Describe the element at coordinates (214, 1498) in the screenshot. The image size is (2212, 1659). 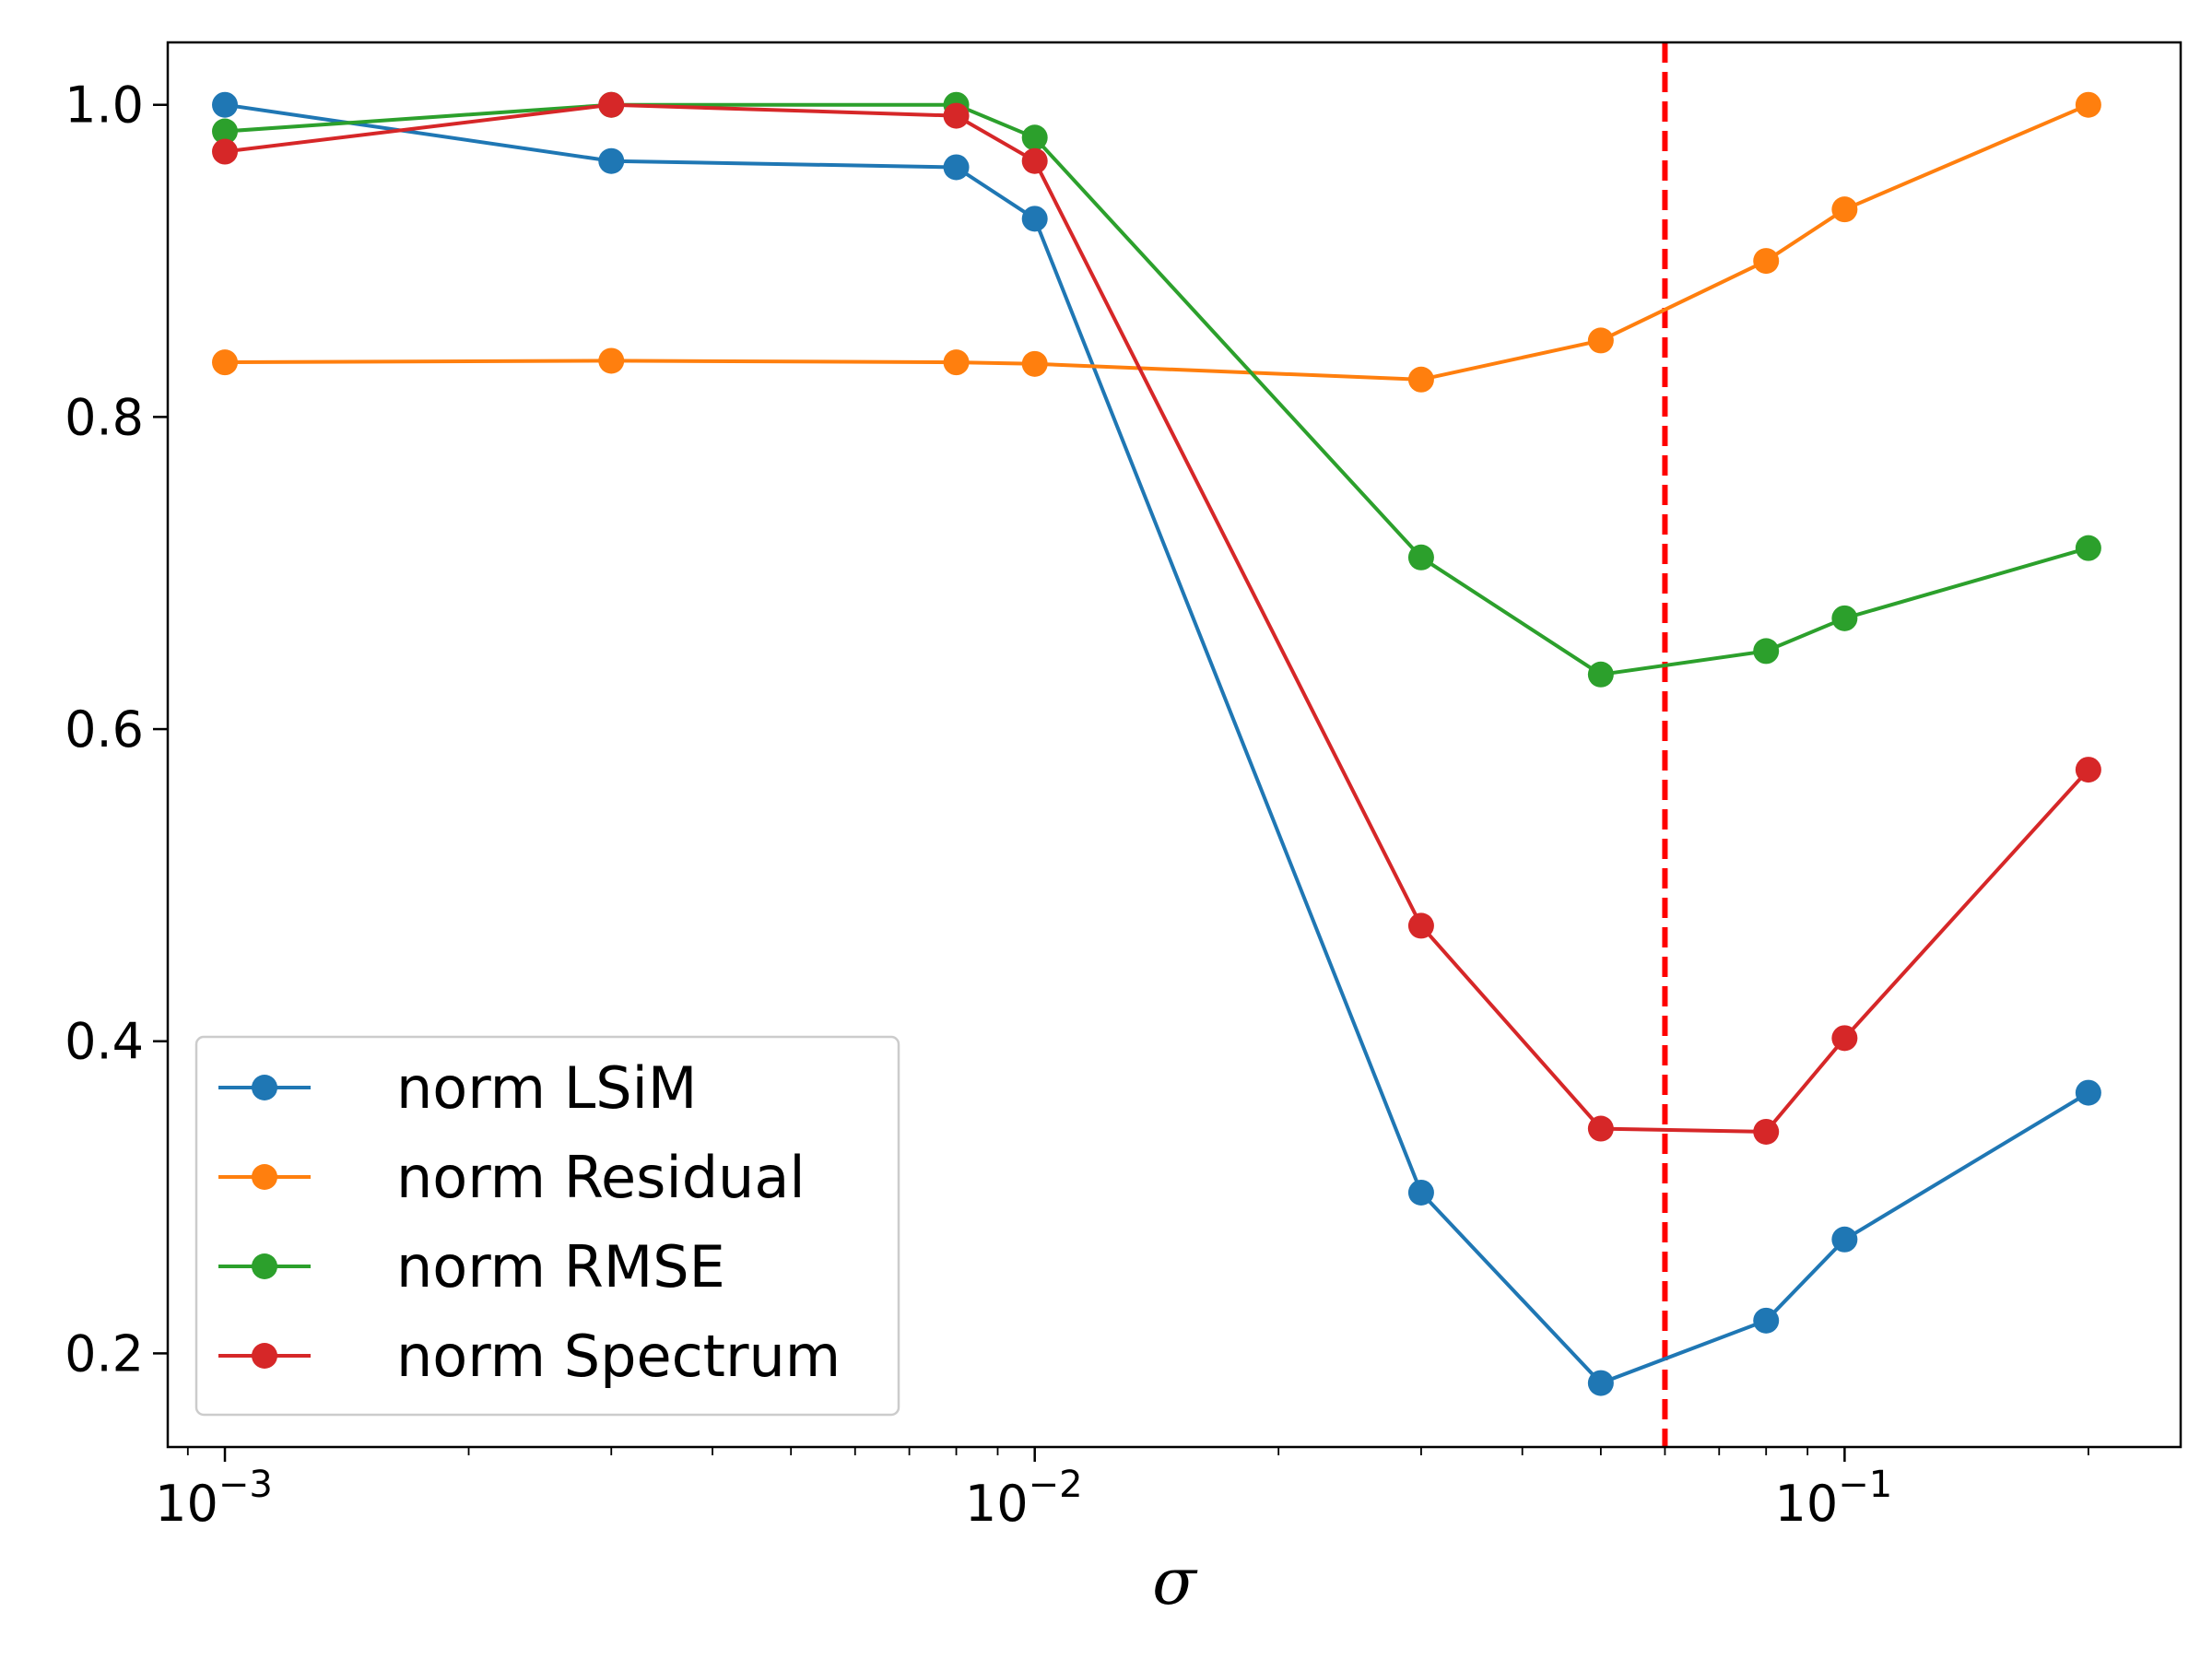
I see `x-tick-label: 10⁻³` at that location.